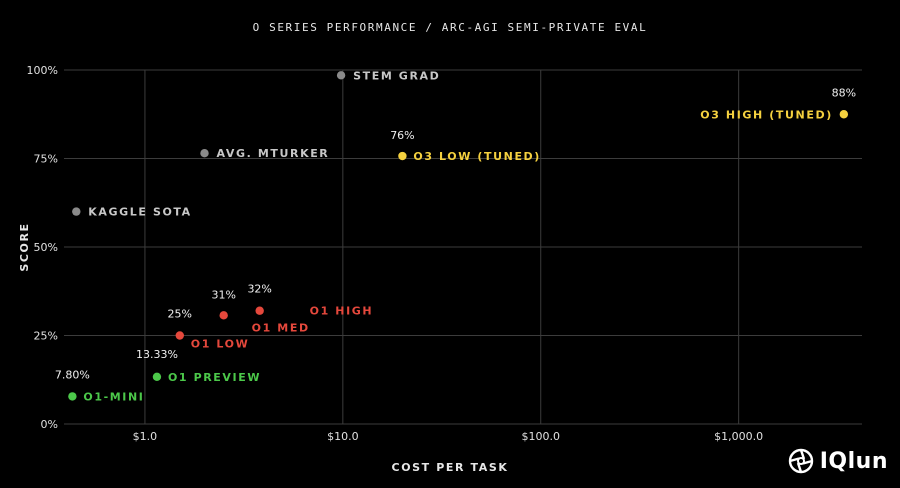  What do you see at coordinates (24, 246) in the screenshot?
I see `y-axis-label: SCORE` at bounding box center [24, 246].